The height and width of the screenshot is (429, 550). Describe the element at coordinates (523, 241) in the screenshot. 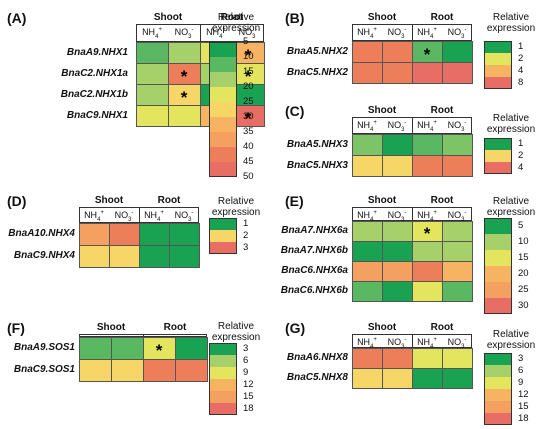

I see `legend-tick-label: 10` at that location.